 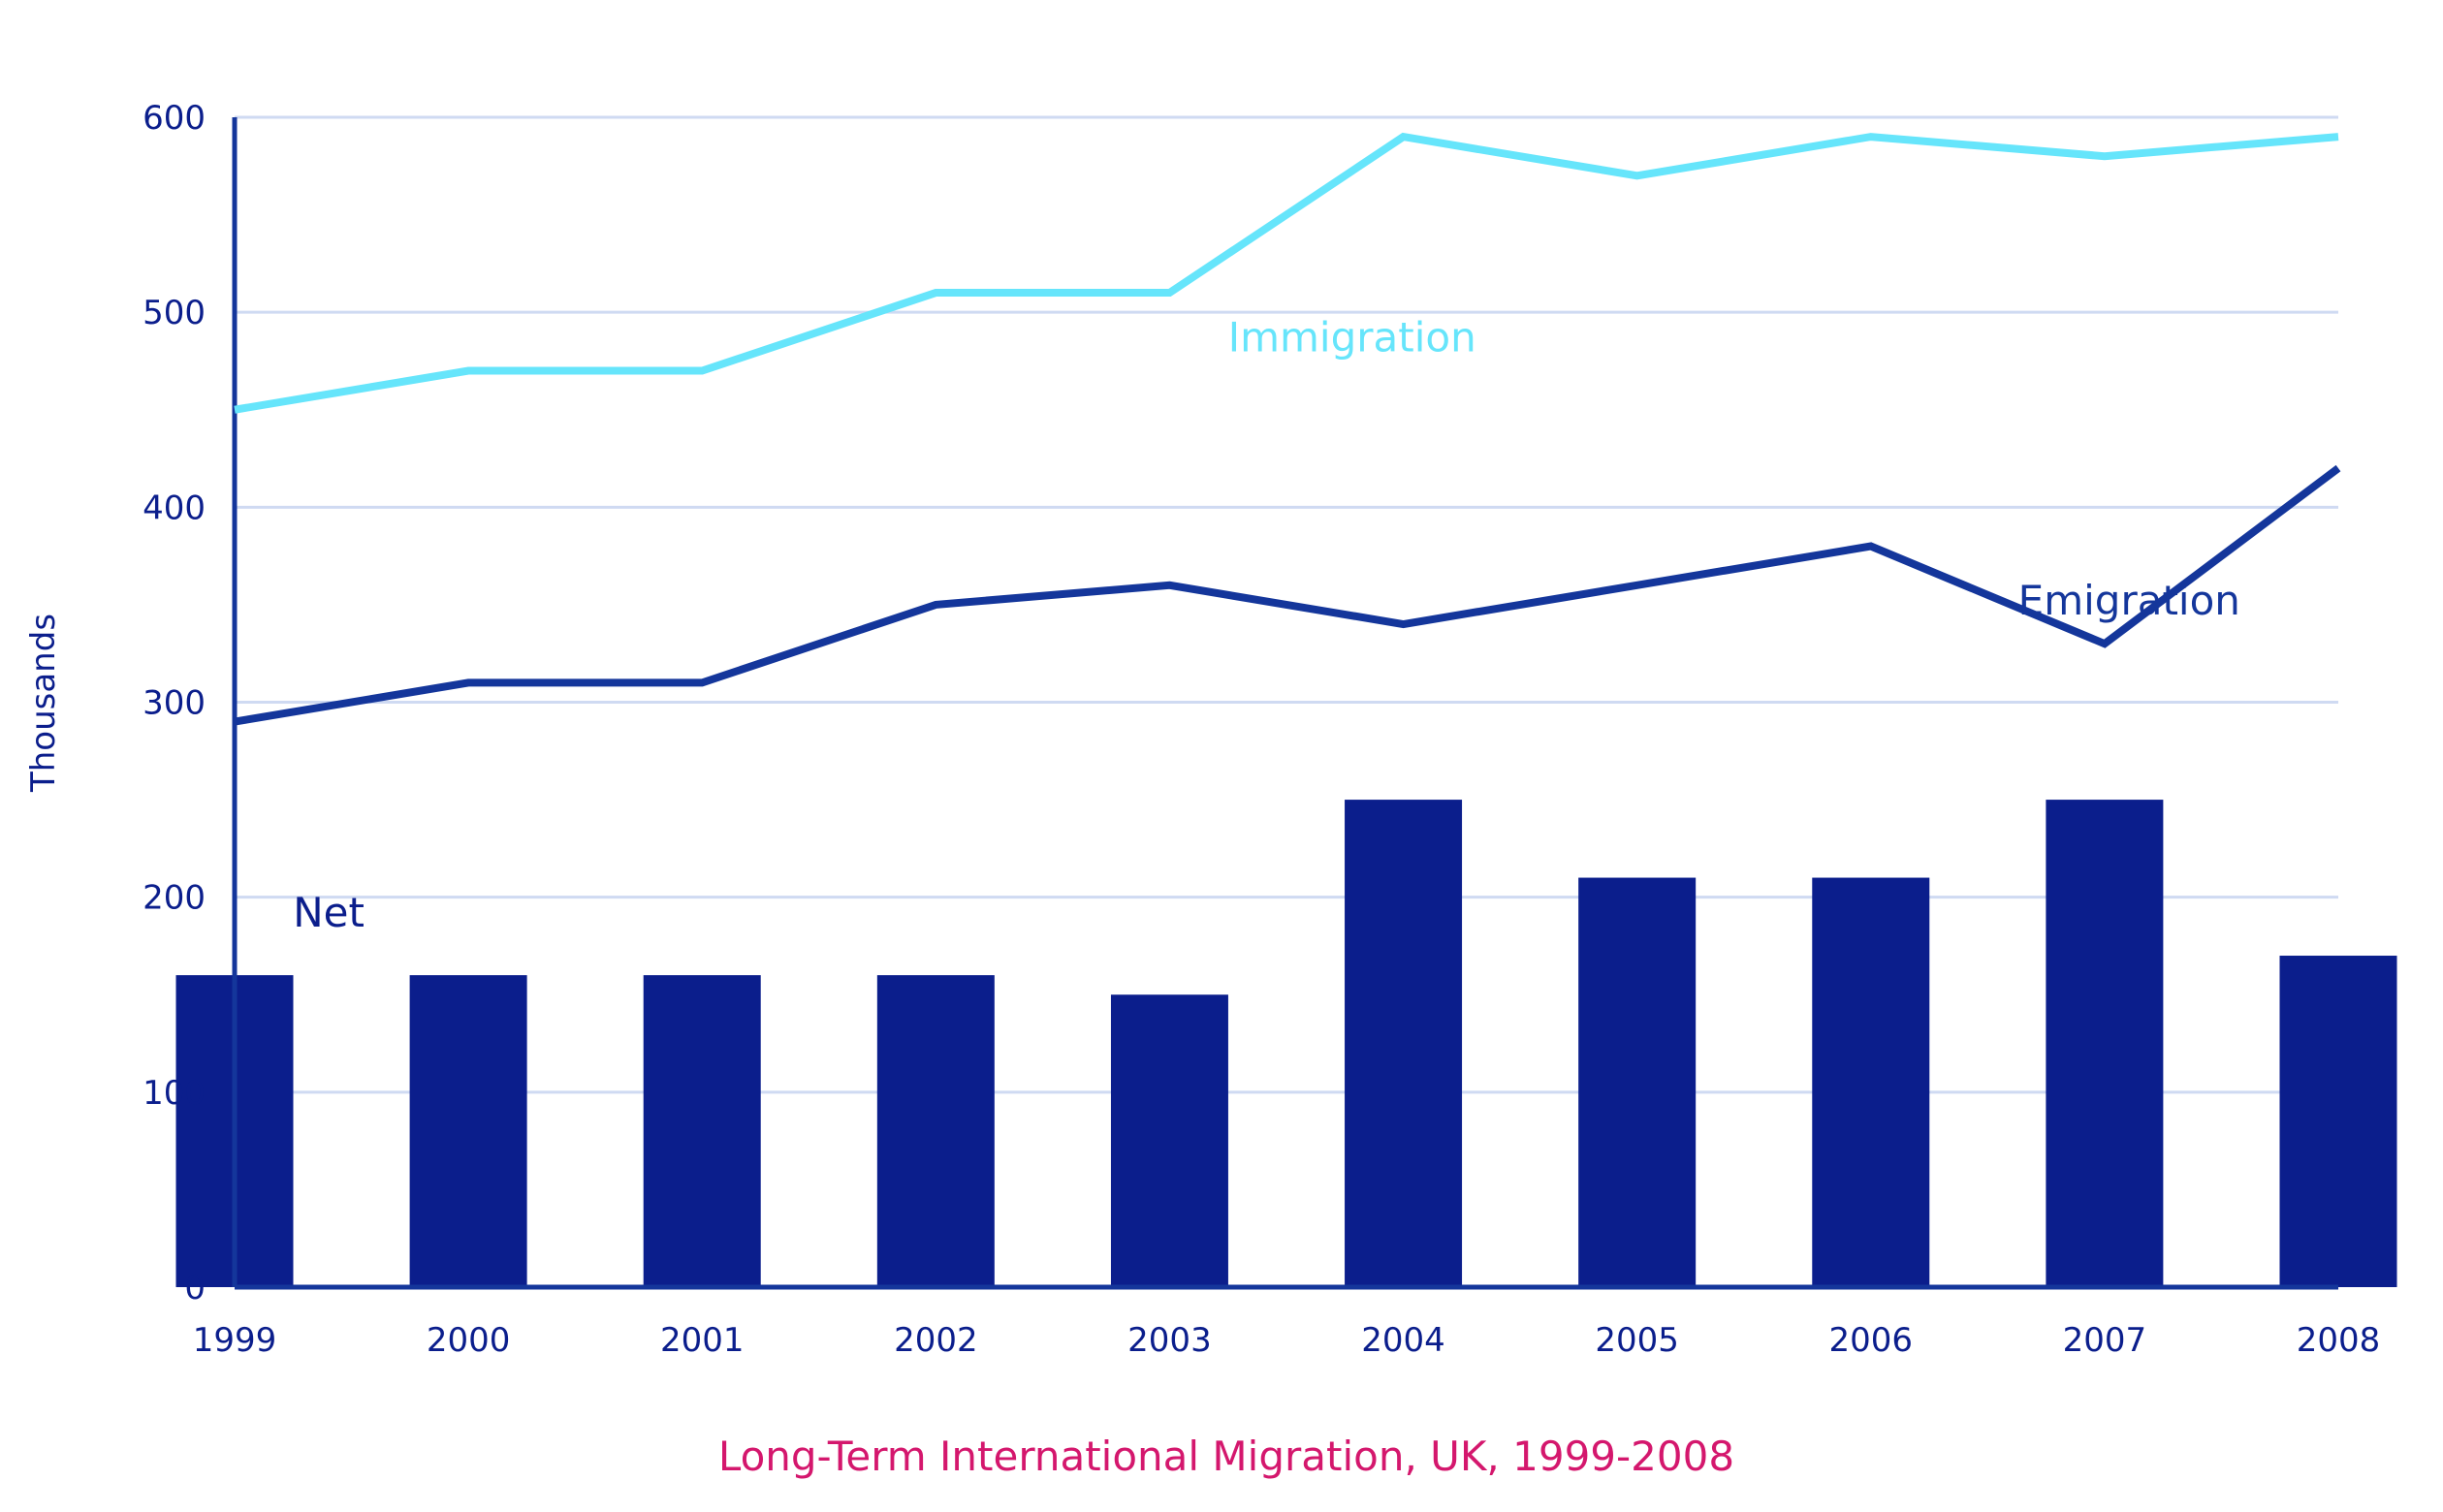 What do you see at coordinates (174, 703) in the screenshot?
I see `y-tick-label: 300` at bounding box center [174, 703].